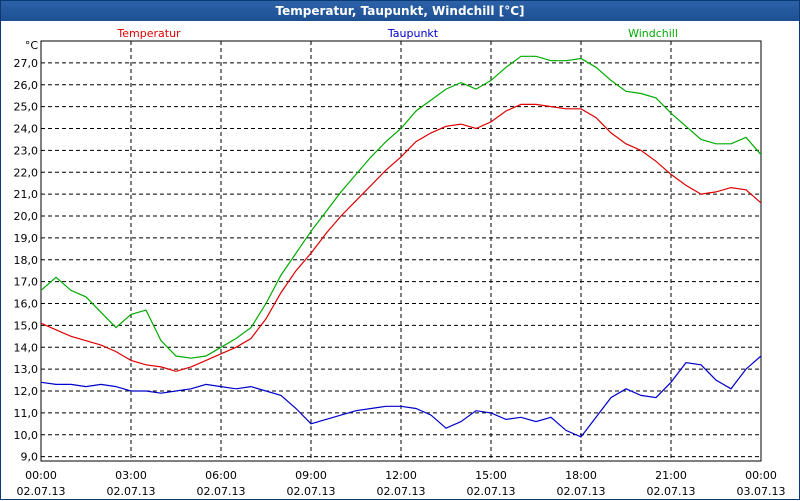 The image size is (800, 501). I want to click on y-tick-label: 23,0, so click(26, 150).